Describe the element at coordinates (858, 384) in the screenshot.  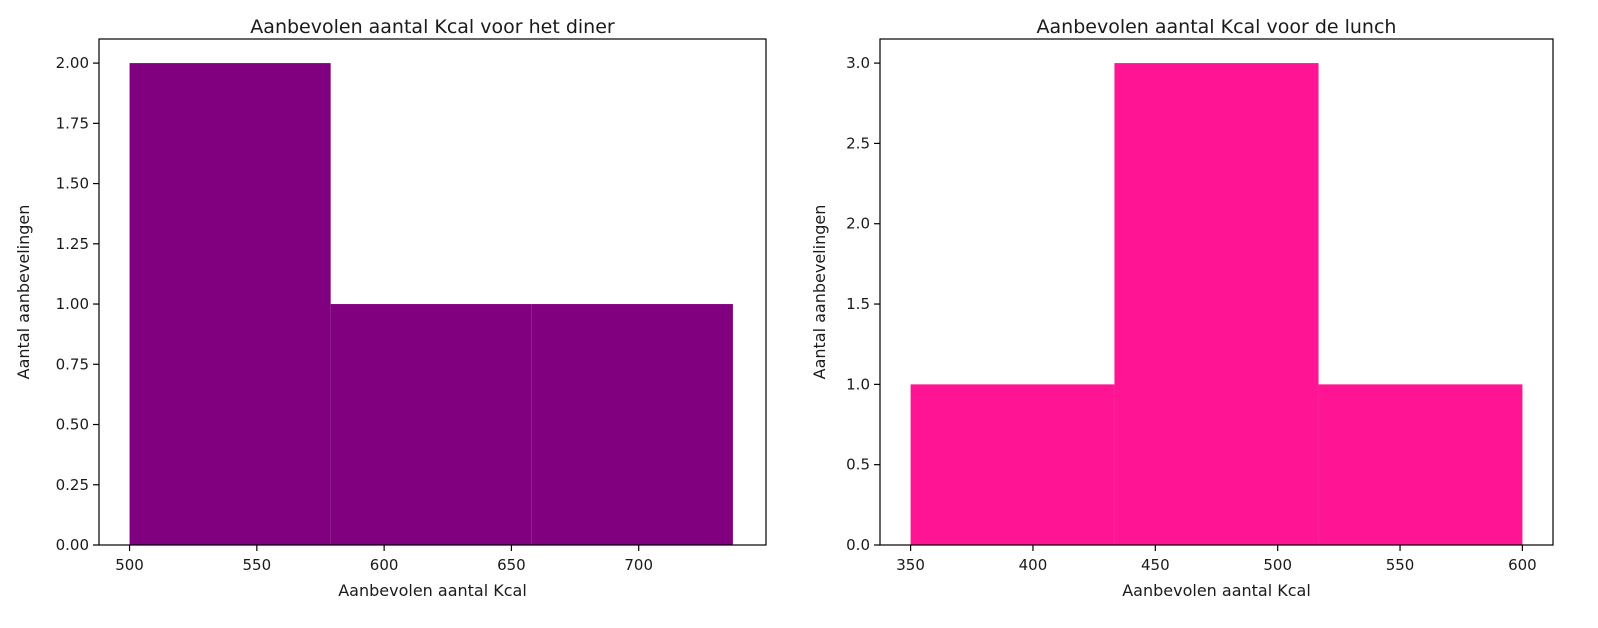
I see `y-tick-label: 1.0` at that location.